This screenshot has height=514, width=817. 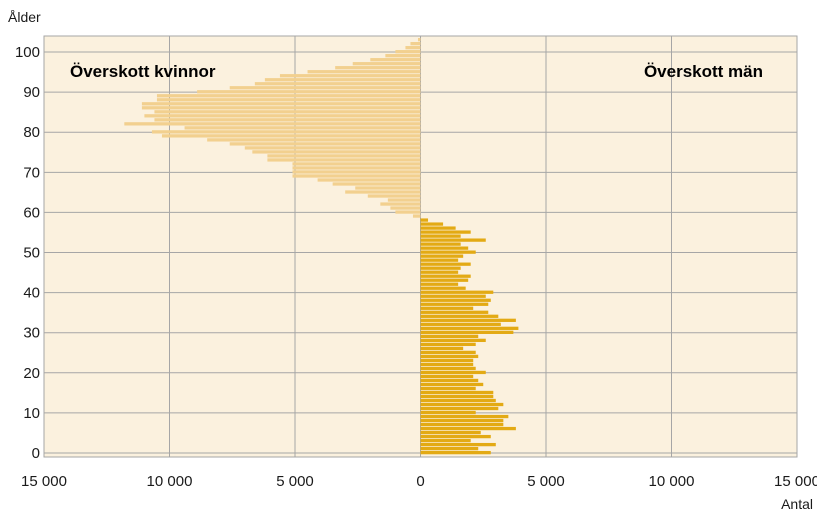 I want to click on y-tick-label: 40, so click(x=31, y=293).